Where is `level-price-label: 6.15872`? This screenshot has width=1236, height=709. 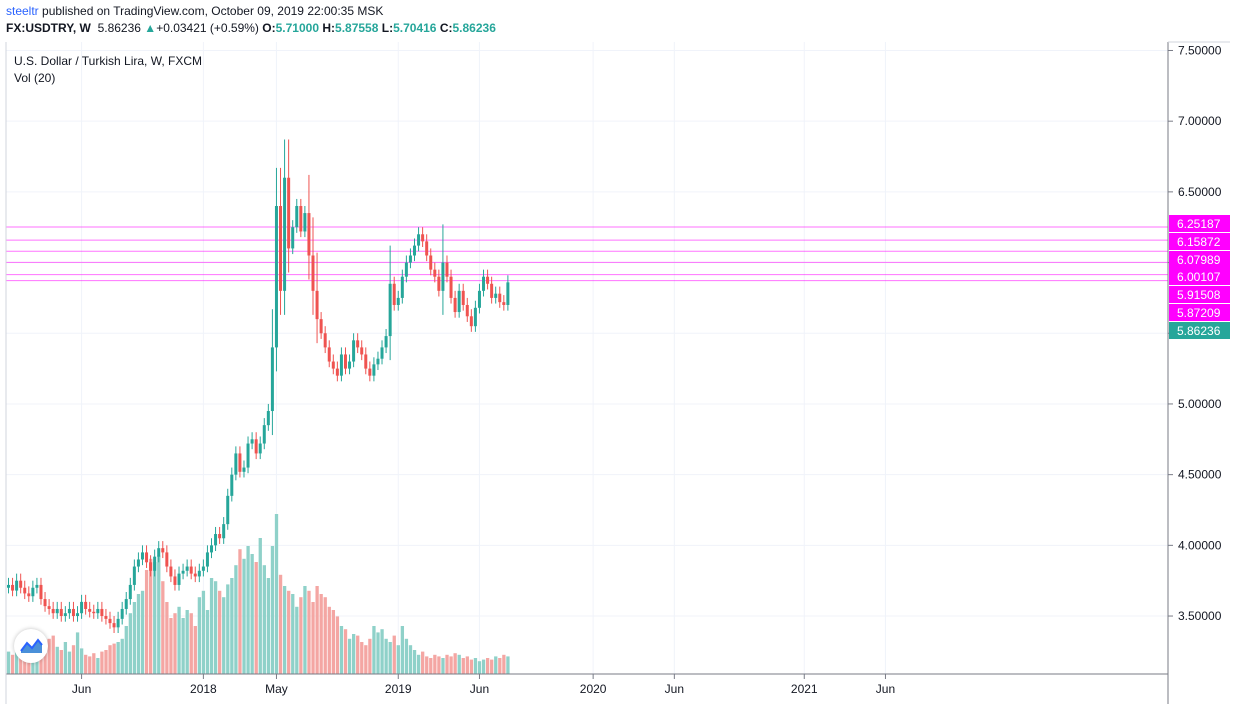
level-price-label: 6.15872 is located at coordinates (1199, 242).